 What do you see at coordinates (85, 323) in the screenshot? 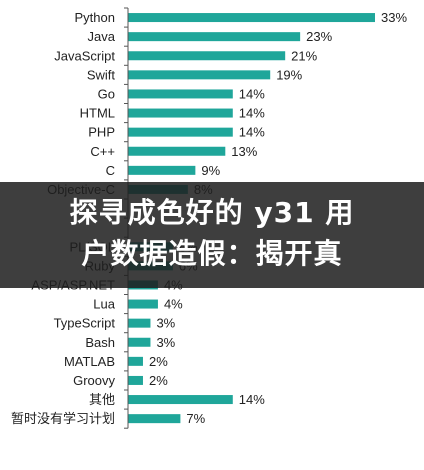
I see `category-label: TypeScript` at bounding box center [85, 323].